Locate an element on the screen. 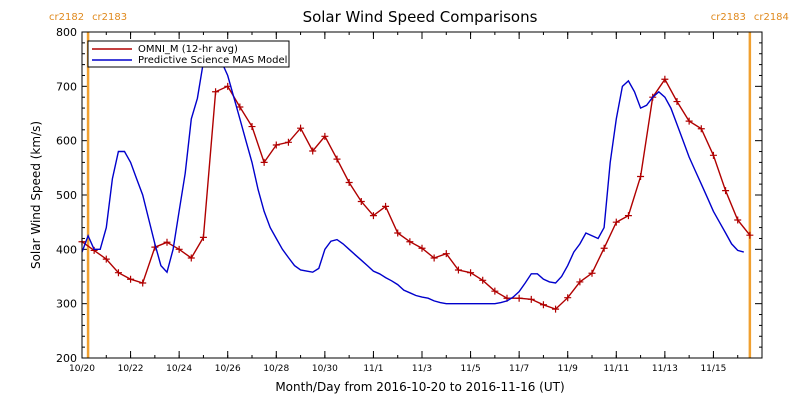 This screenshot has width=800, height=400. y-tick-label: 700 is located at coordinates (66, 86).